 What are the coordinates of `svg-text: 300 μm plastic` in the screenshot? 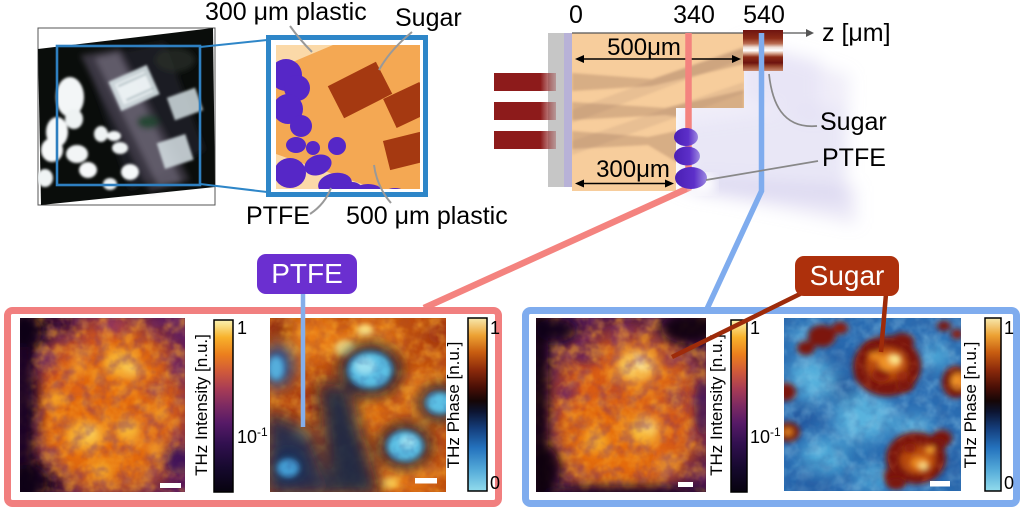 It's located at (286, 13).